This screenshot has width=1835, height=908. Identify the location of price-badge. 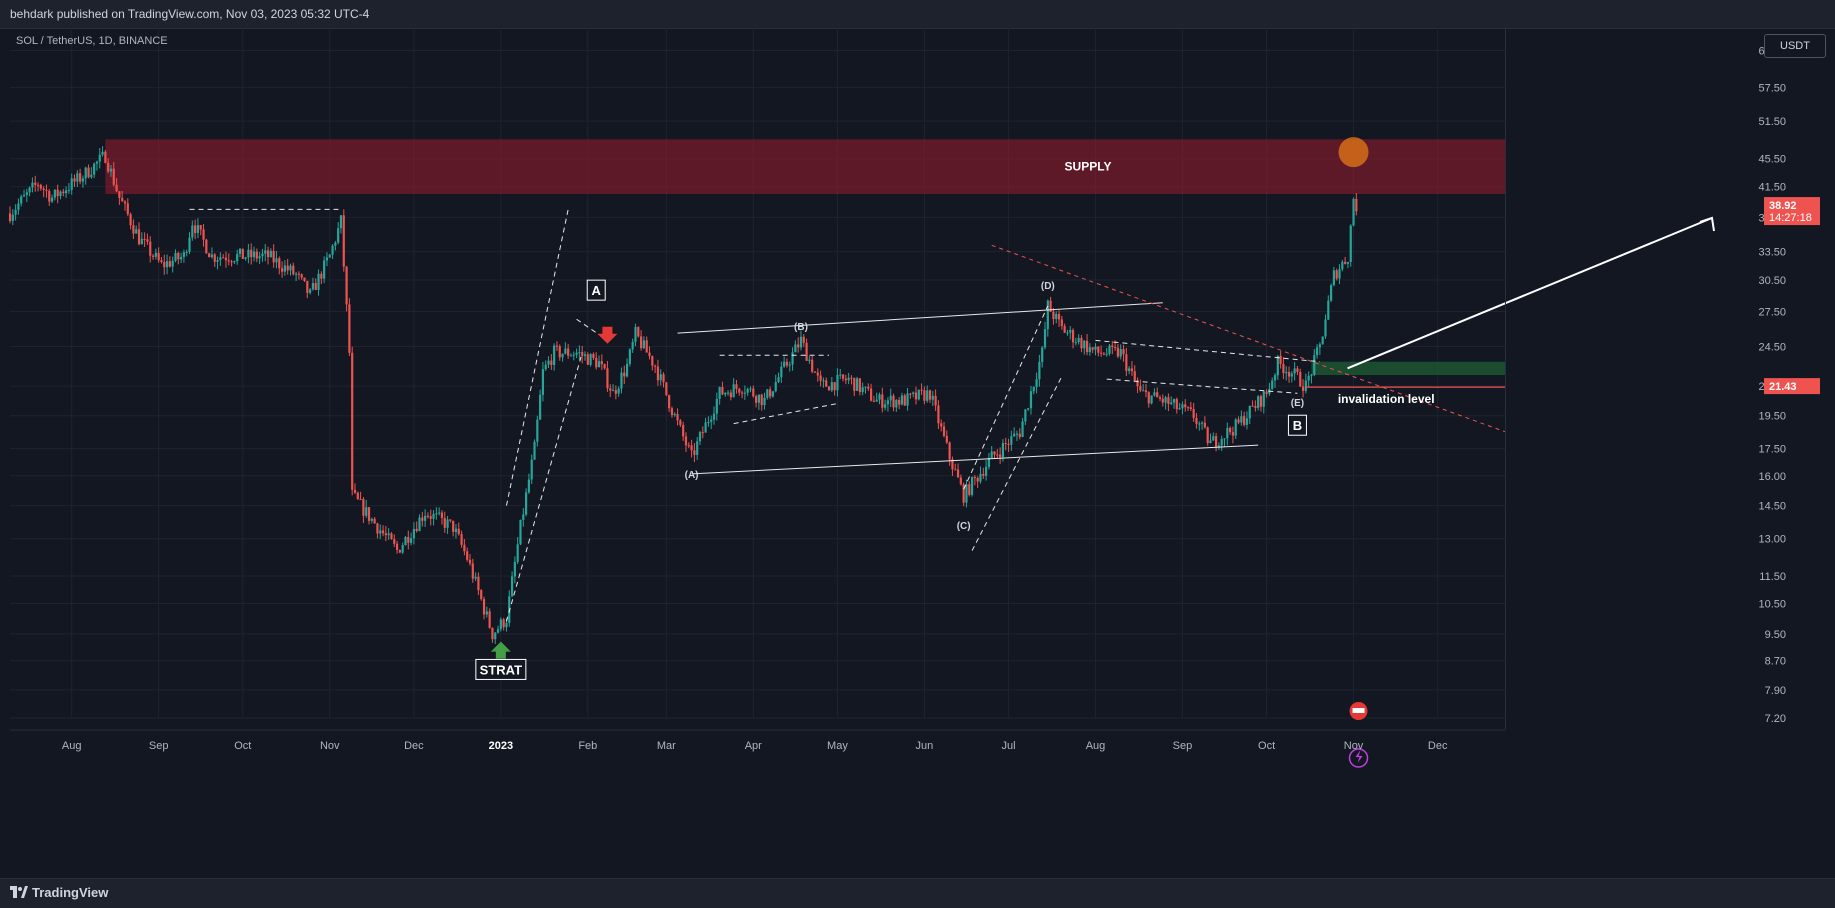
(1792, 211).